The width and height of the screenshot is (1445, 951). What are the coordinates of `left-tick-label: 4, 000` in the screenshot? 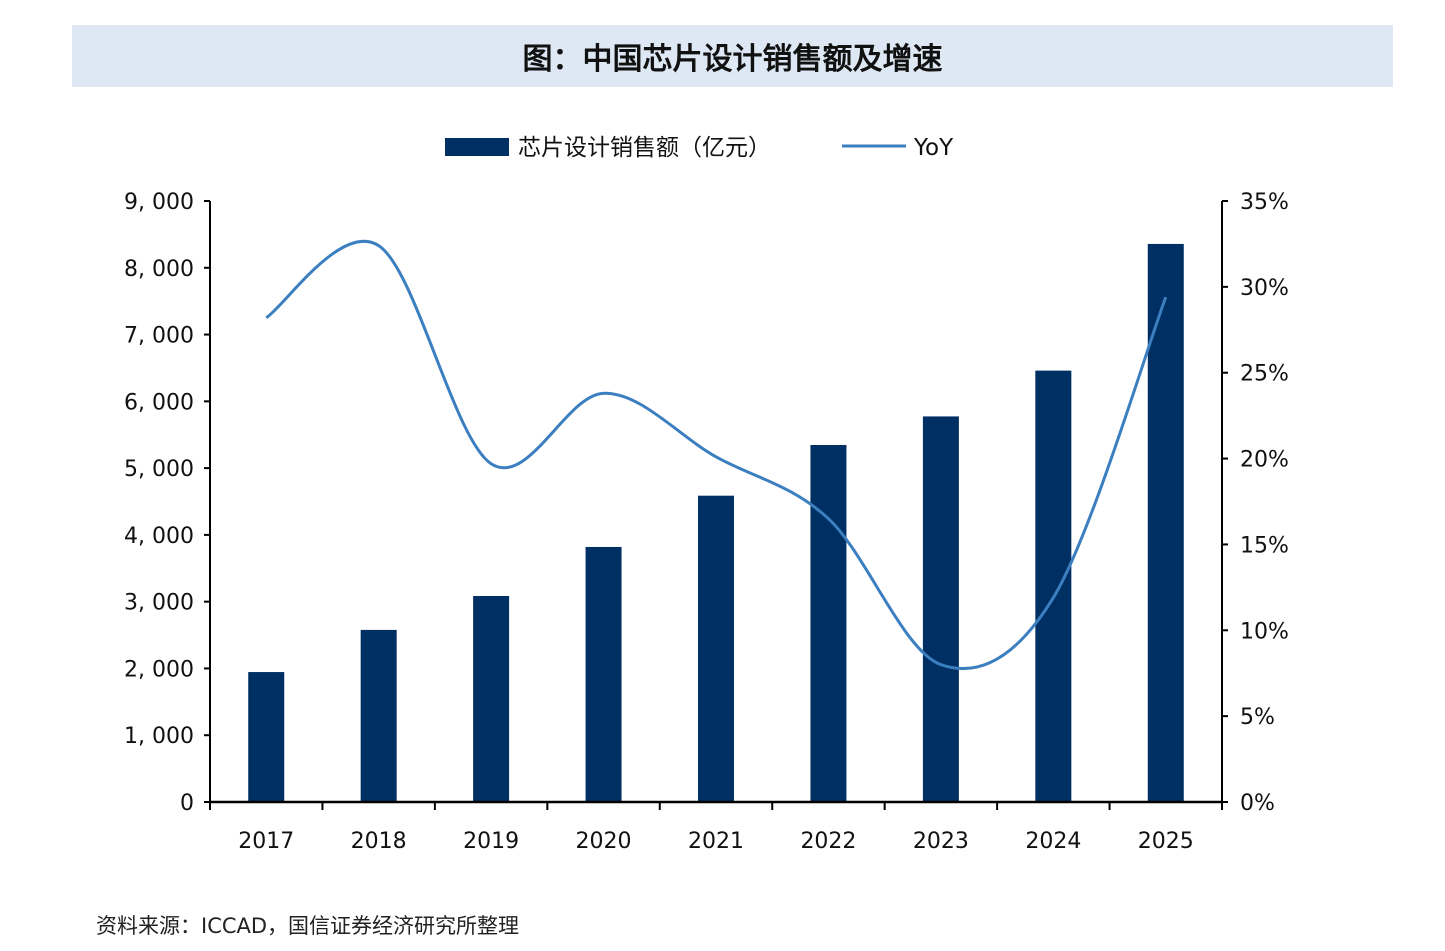 It's located at (159, 536).